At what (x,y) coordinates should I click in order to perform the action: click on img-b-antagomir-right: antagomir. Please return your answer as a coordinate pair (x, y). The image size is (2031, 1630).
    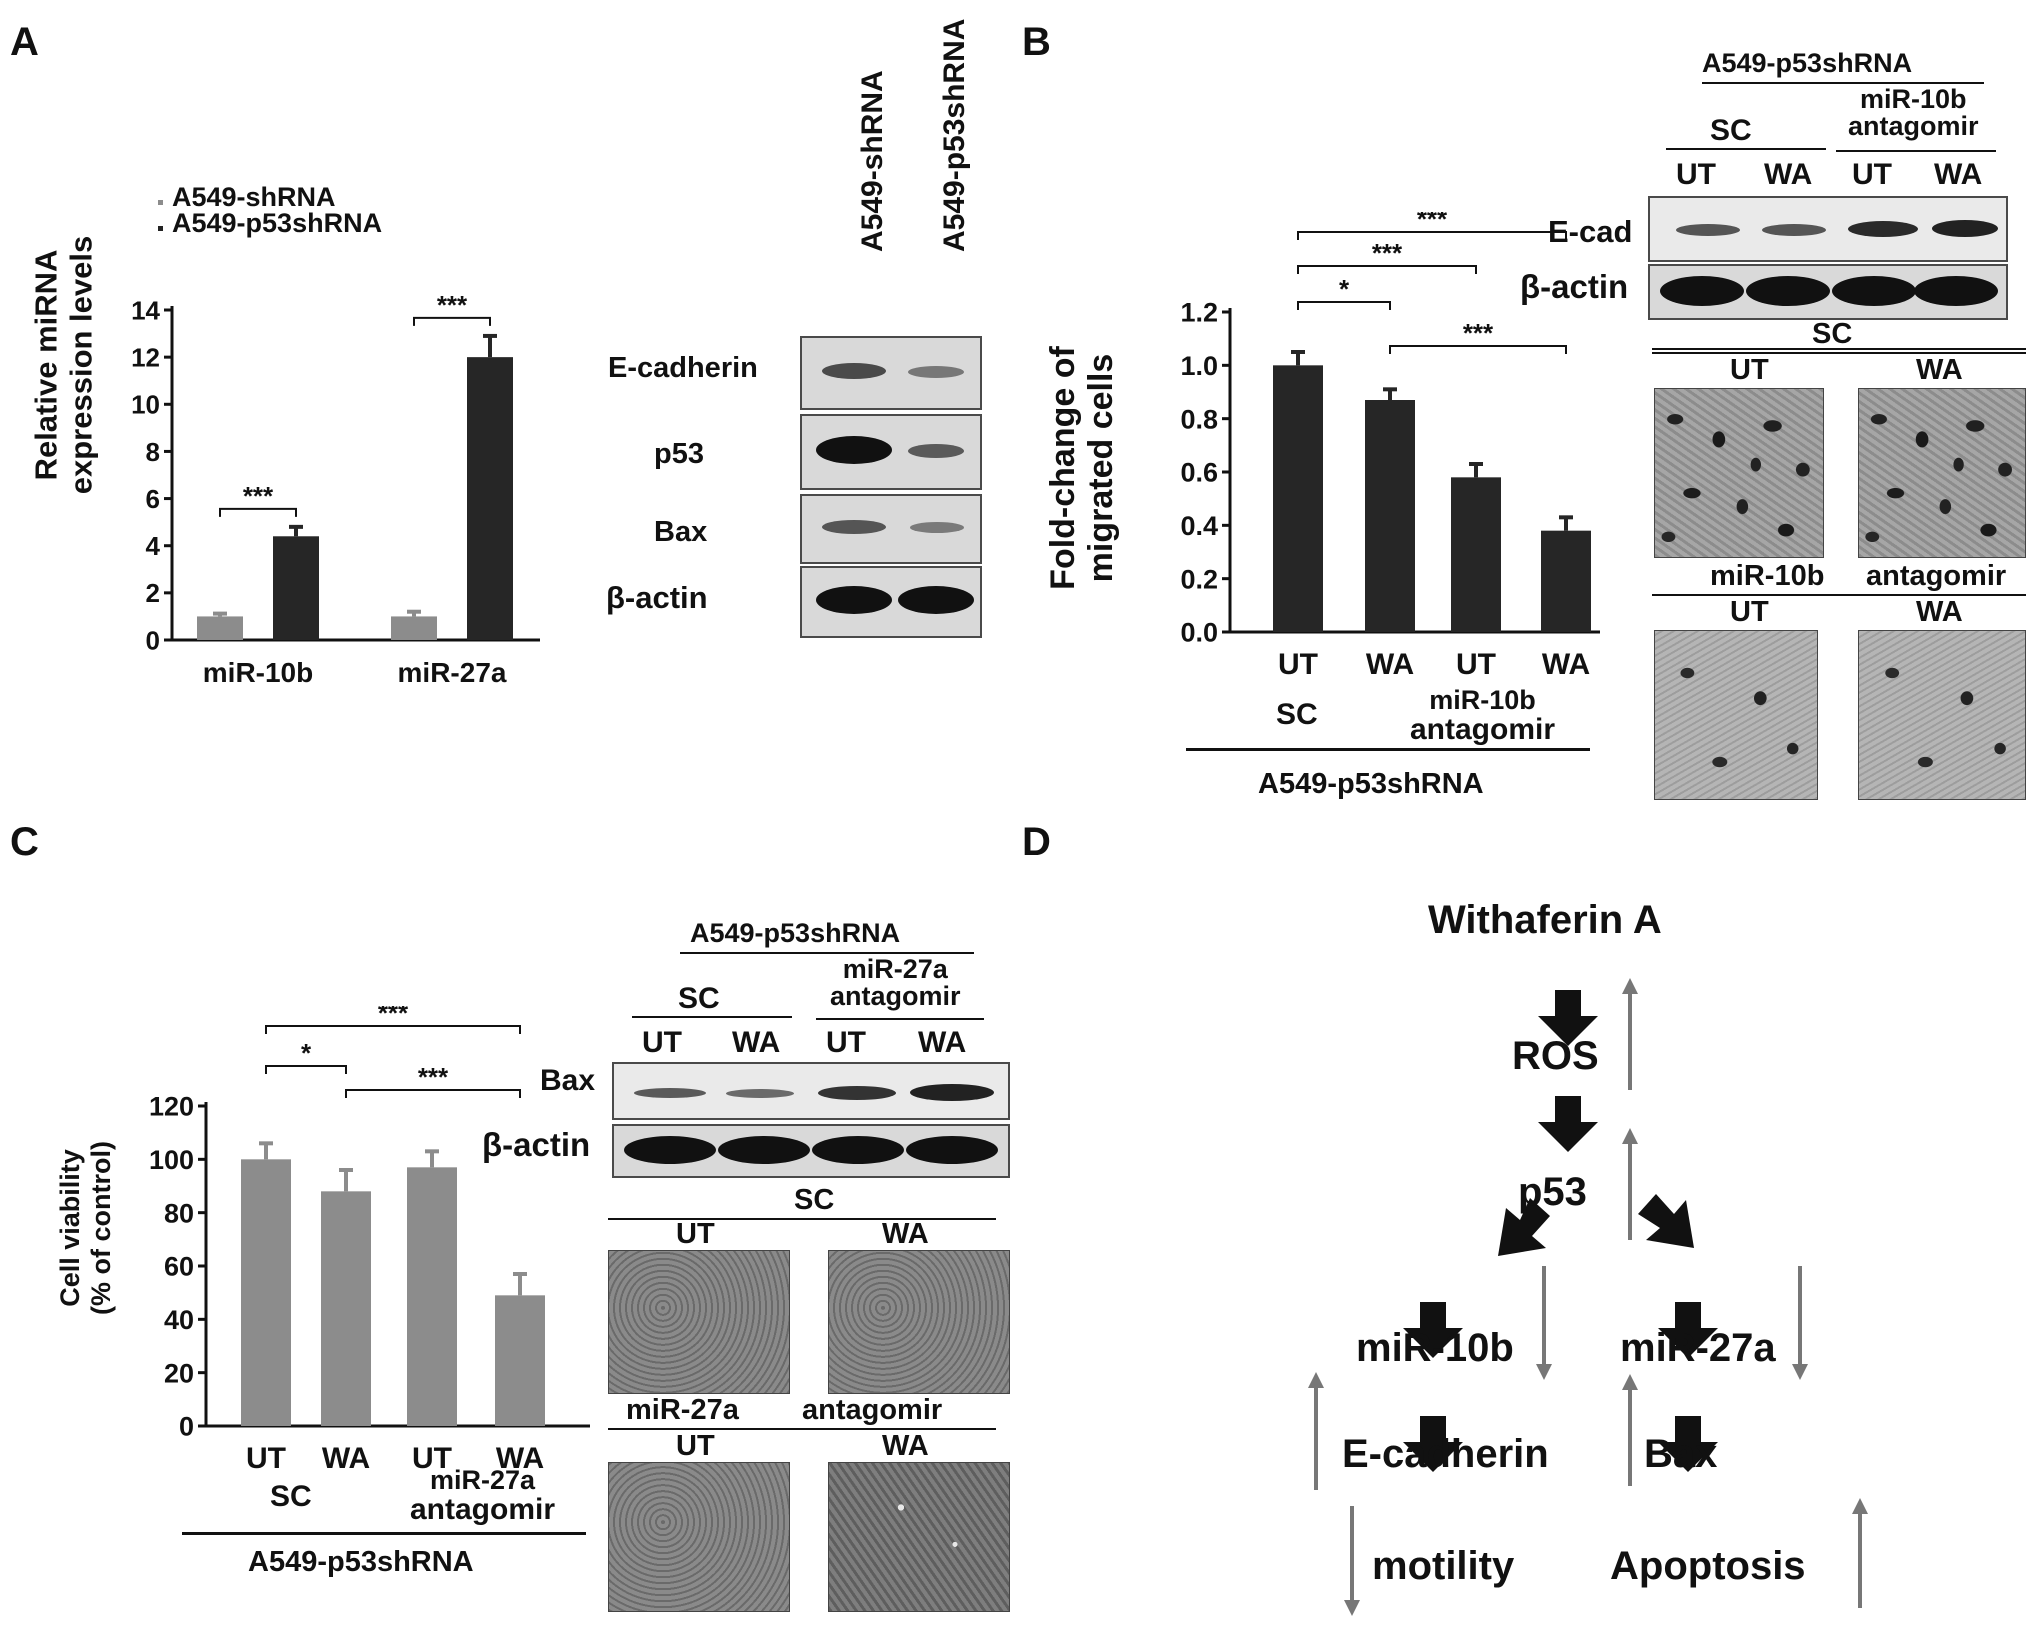
    Looking at the image, I should click on (1936, 576).